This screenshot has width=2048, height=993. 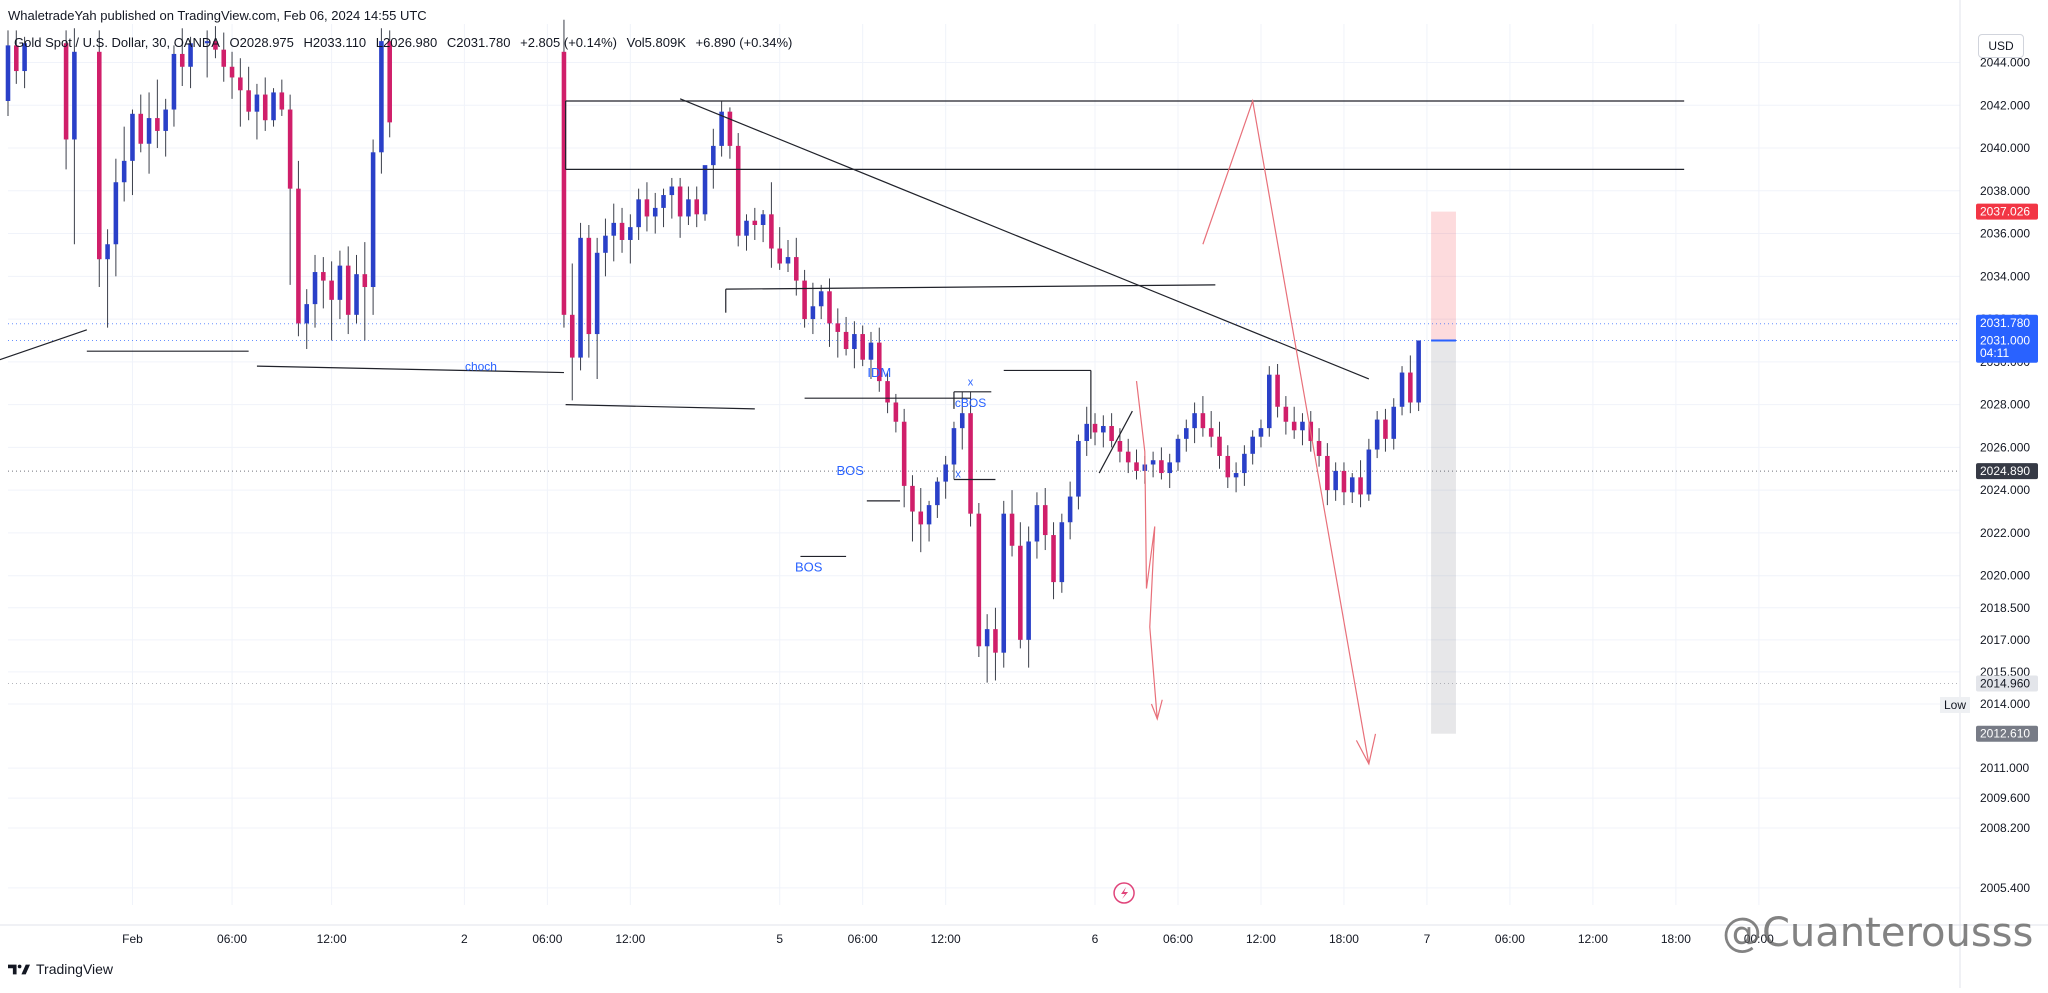 I want to click on symbol-name: Gold Spot / U.S. Dollar, 30, OANDA, so click(x=117, y=42).